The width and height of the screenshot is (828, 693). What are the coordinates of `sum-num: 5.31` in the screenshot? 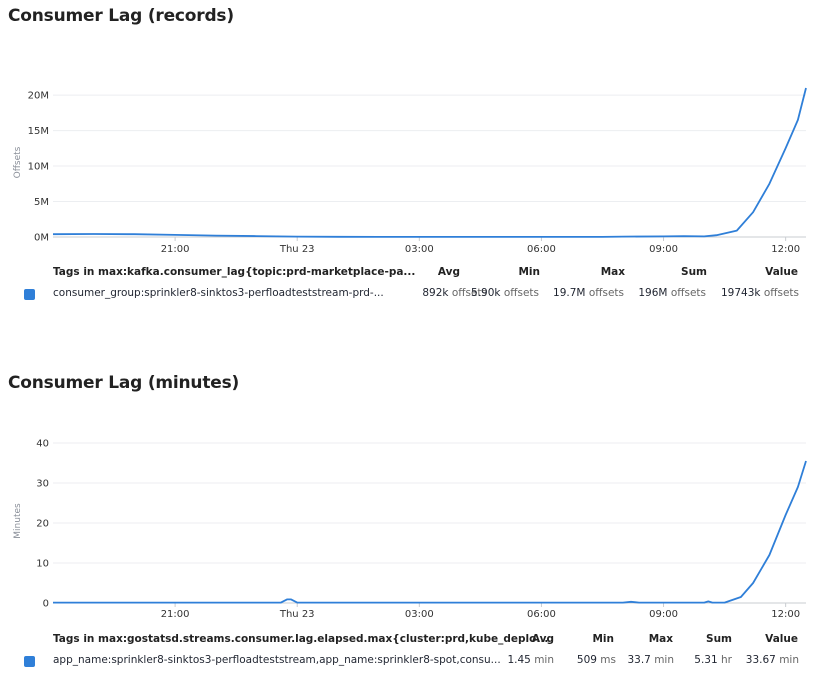 It's located at (706, 660).